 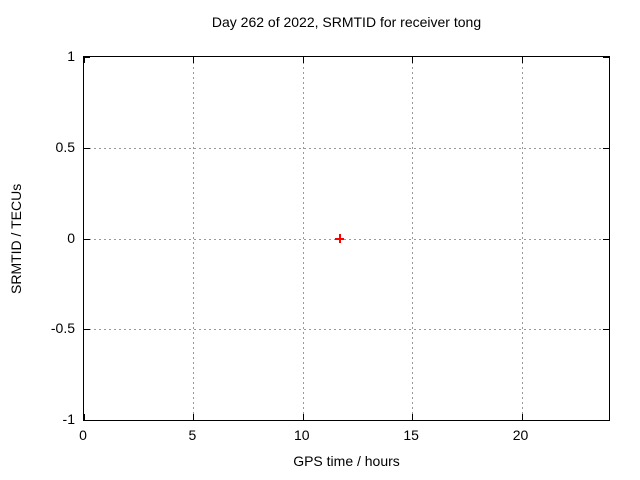 I want to click on y-tick-label: 0.5, so click(x=65, y=146).